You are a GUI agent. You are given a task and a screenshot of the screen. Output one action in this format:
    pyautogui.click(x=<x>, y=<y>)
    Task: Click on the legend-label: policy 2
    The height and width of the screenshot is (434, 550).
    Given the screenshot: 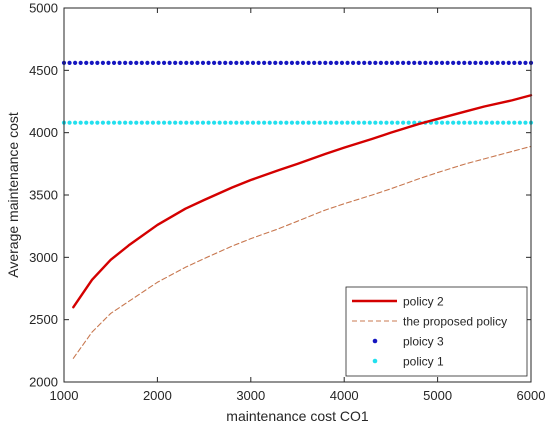 What is the action you would take?
    pyautogui.click(x=423, y=302)
    